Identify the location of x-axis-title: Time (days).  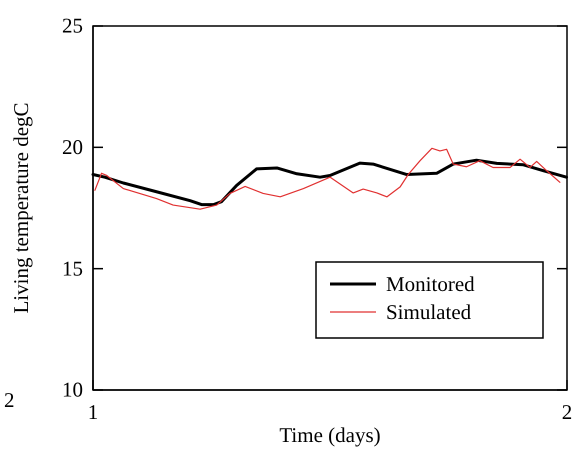
(330, 435).